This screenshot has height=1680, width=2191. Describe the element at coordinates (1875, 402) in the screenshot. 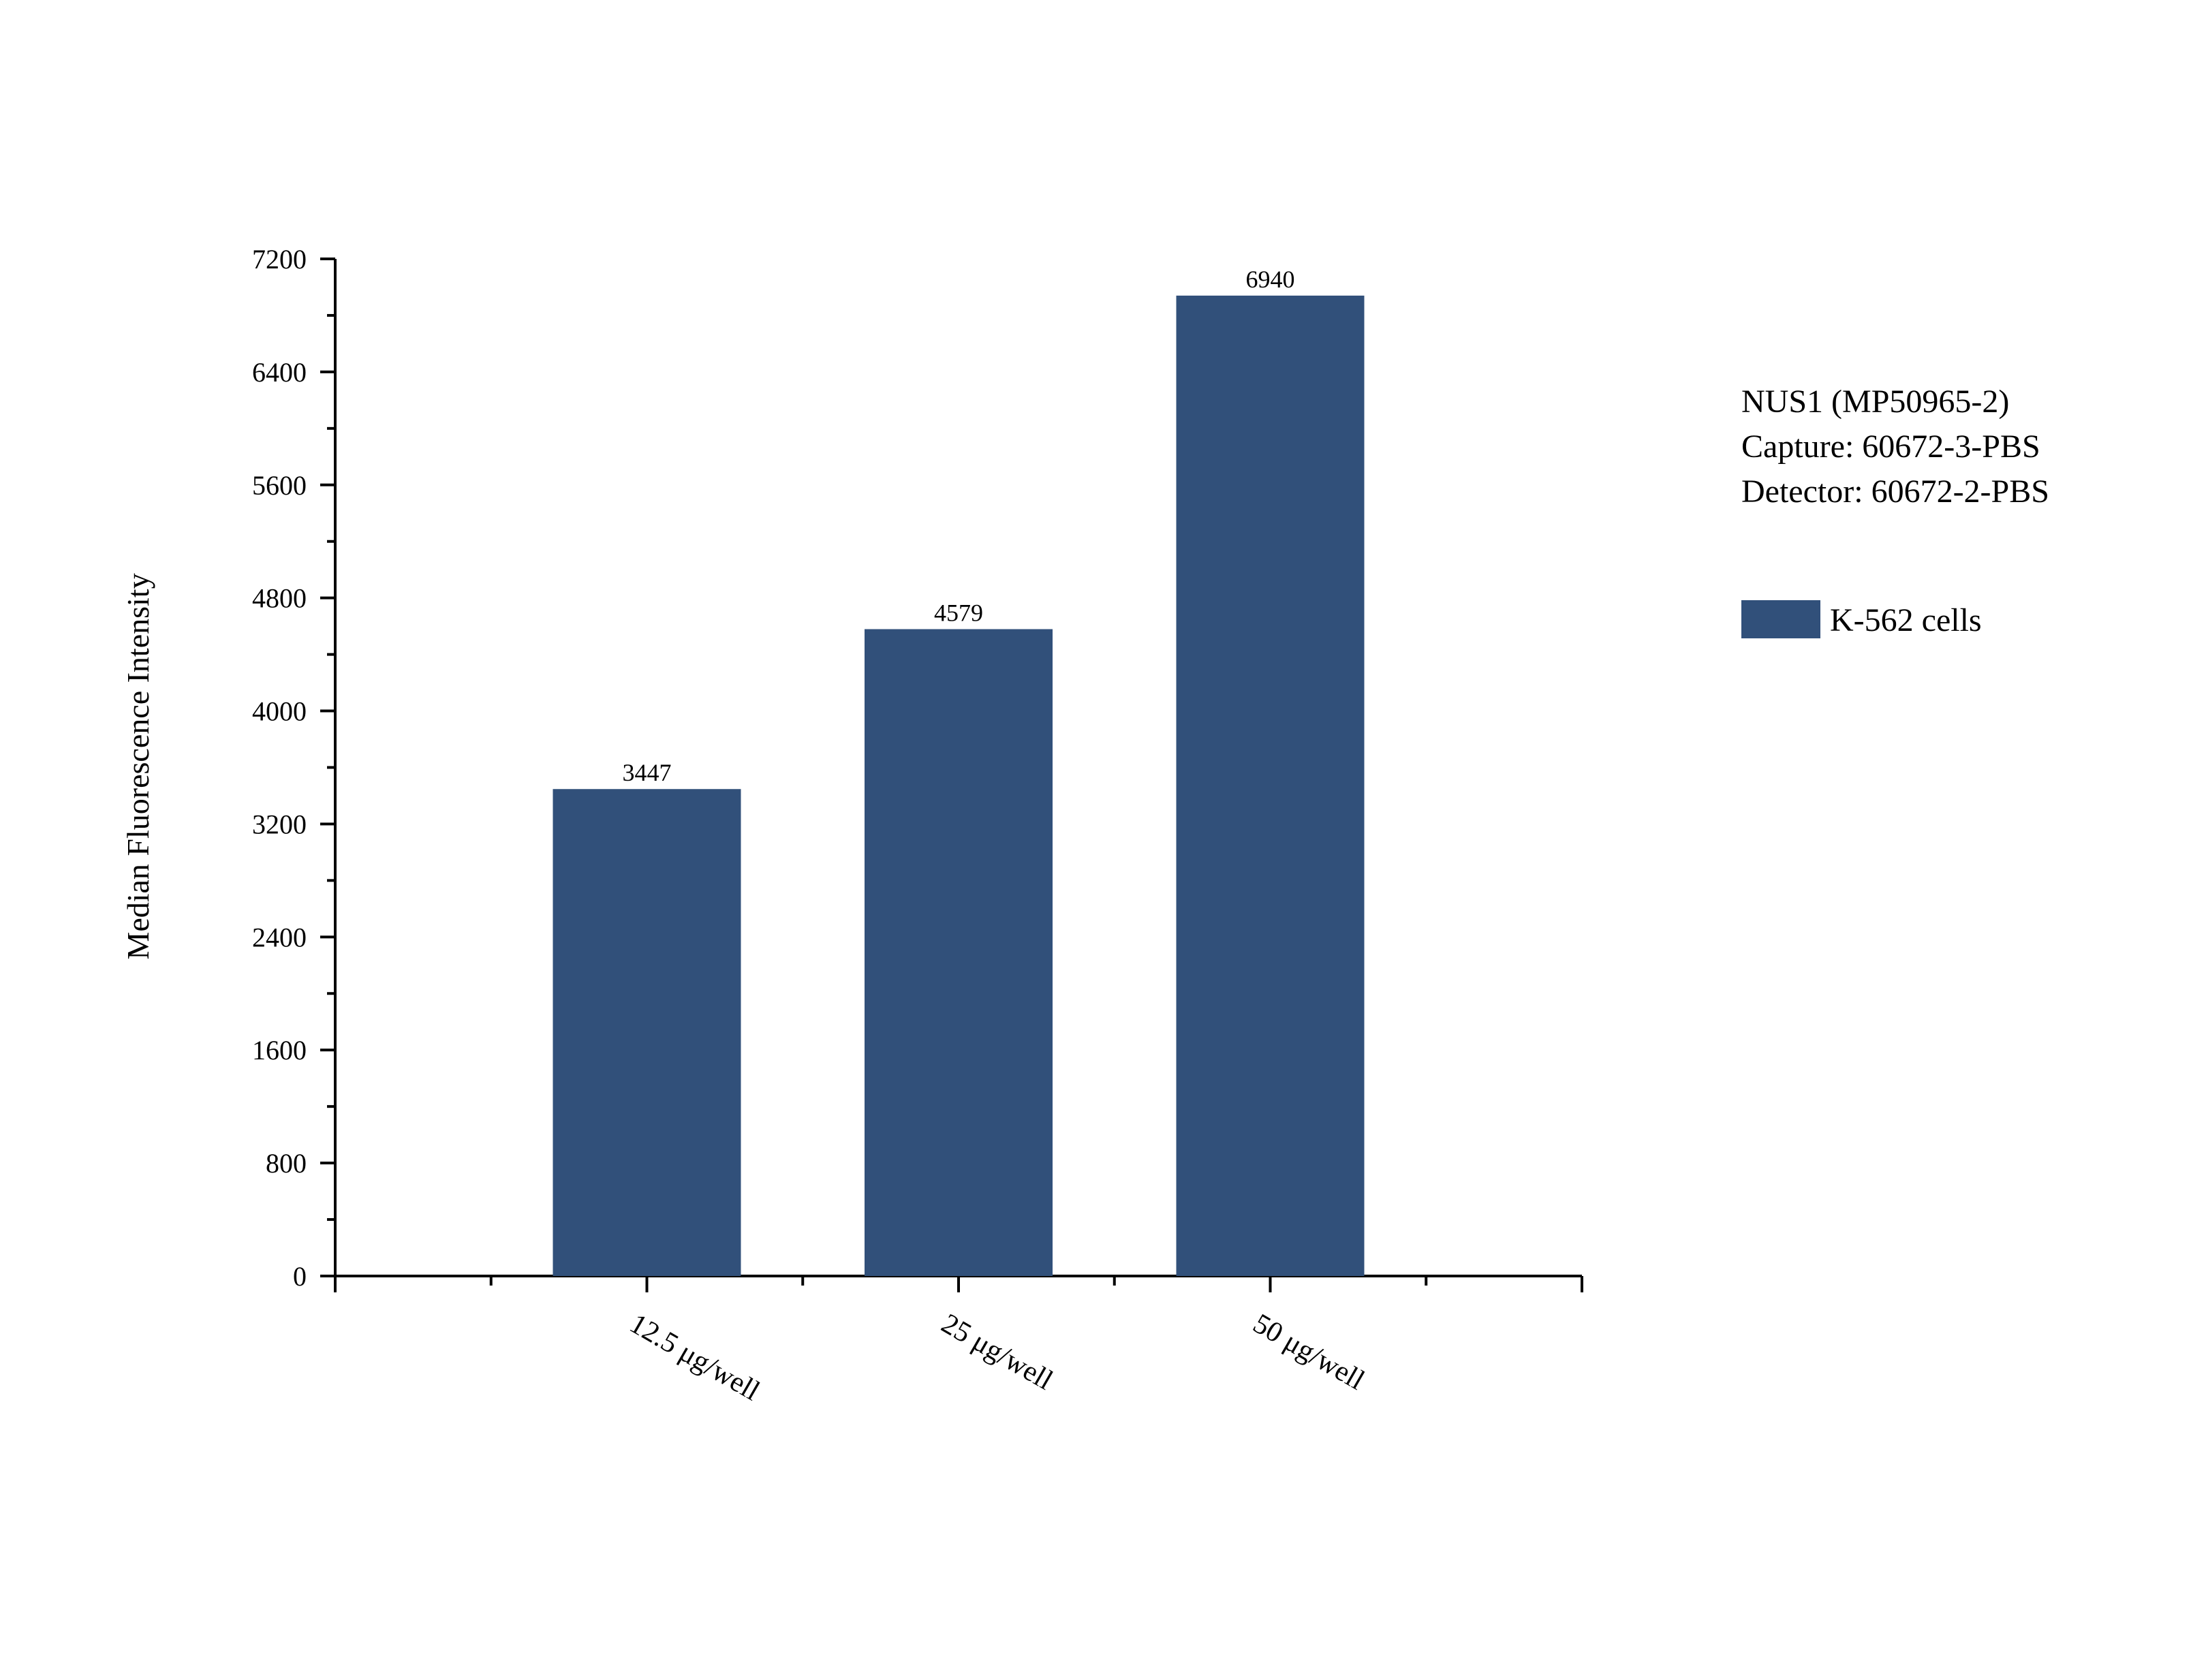

I see `annotation-line: NUS1 (MP50965-2)` at that location.